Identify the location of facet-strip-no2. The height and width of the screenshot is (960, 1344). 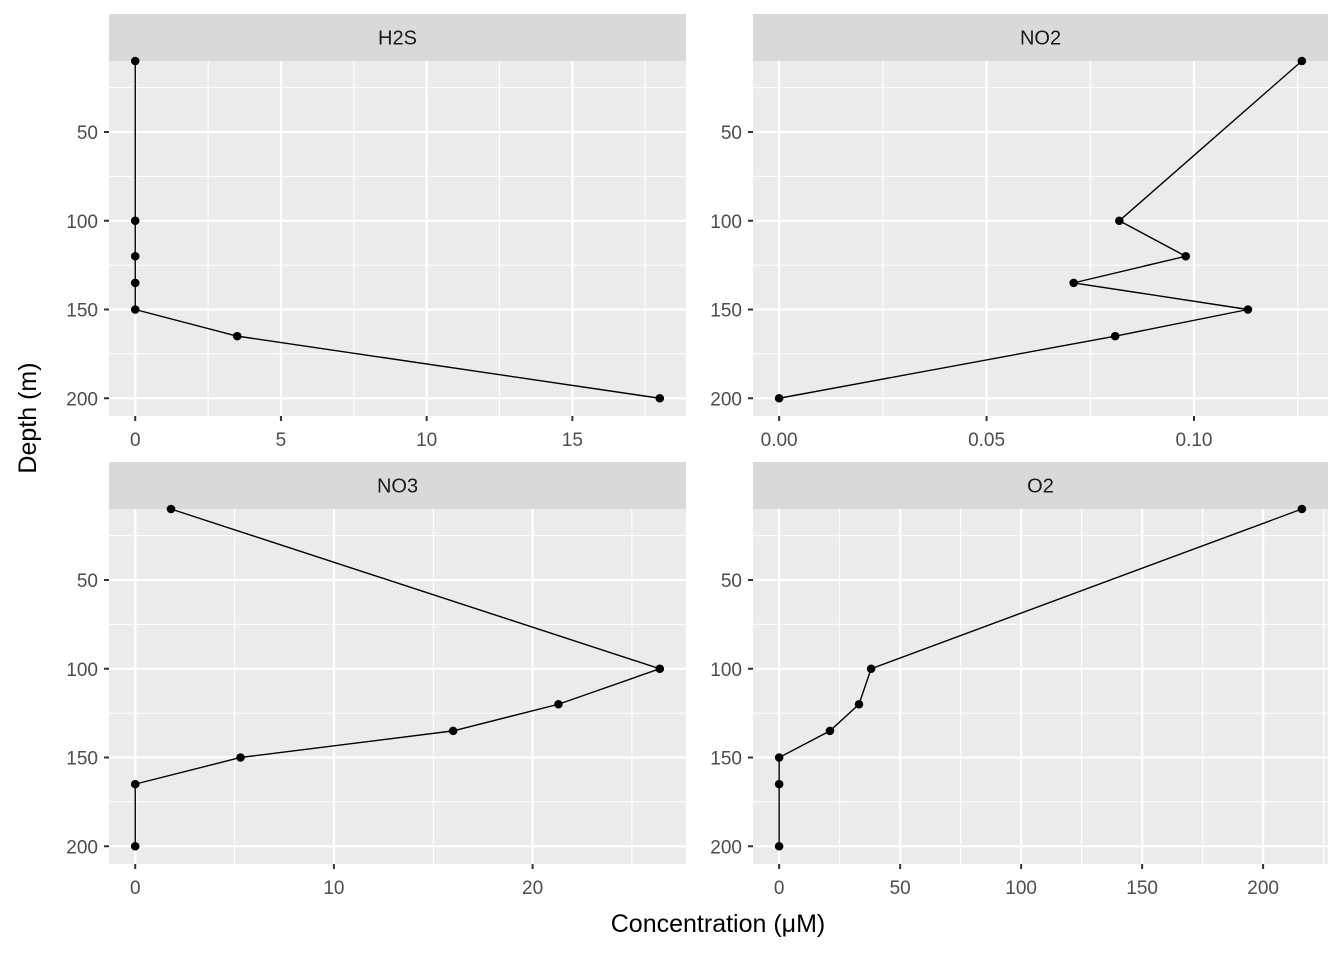
(1040, 37).